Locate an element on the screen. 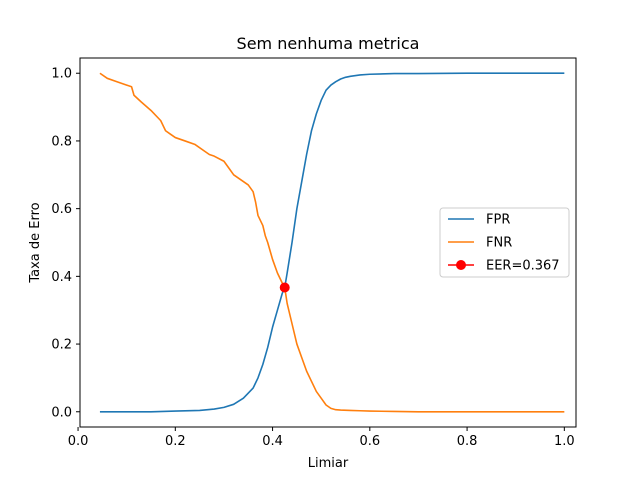 The width and height of the screenshot is (640, 480). legend-frame is located at coordinates (504, 242).